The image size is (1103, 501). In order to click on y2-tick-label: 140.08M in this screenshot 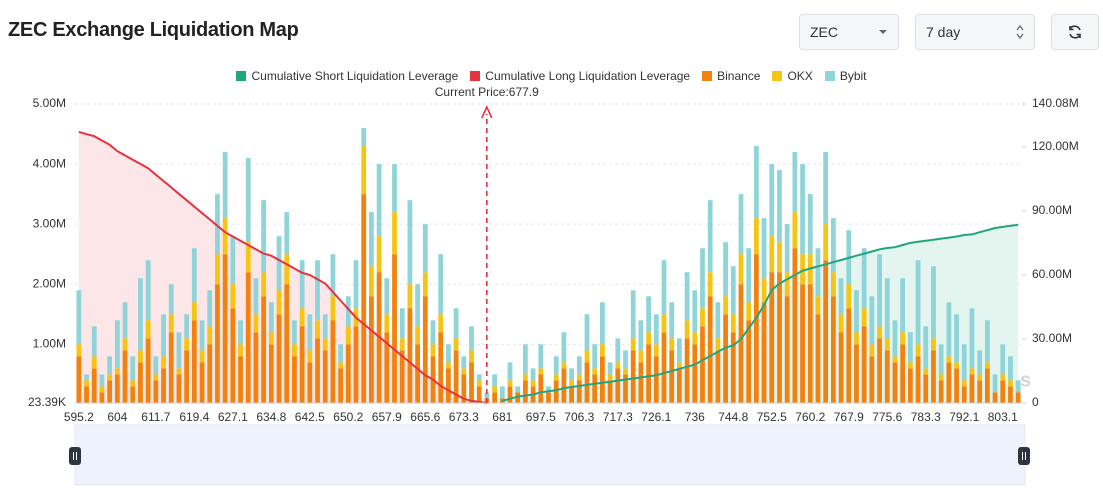, I will do `click(1055, 103)`.